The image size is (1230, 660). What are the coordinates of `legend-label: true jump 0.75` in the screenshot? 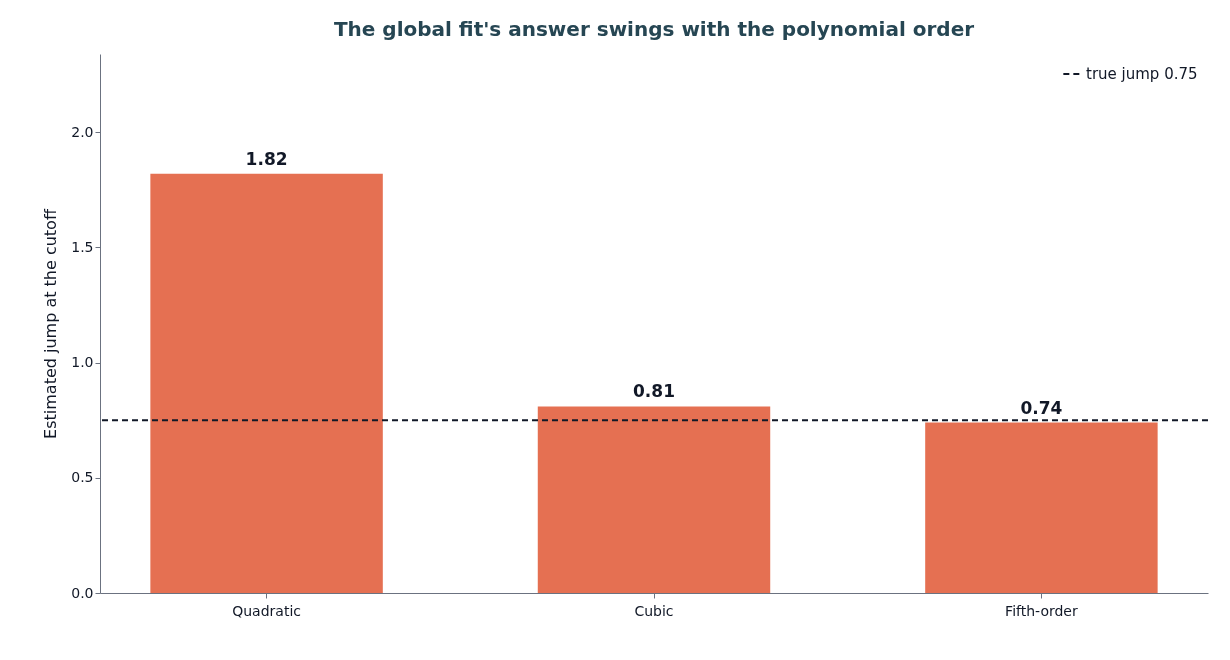 It's located at (1142, 74).